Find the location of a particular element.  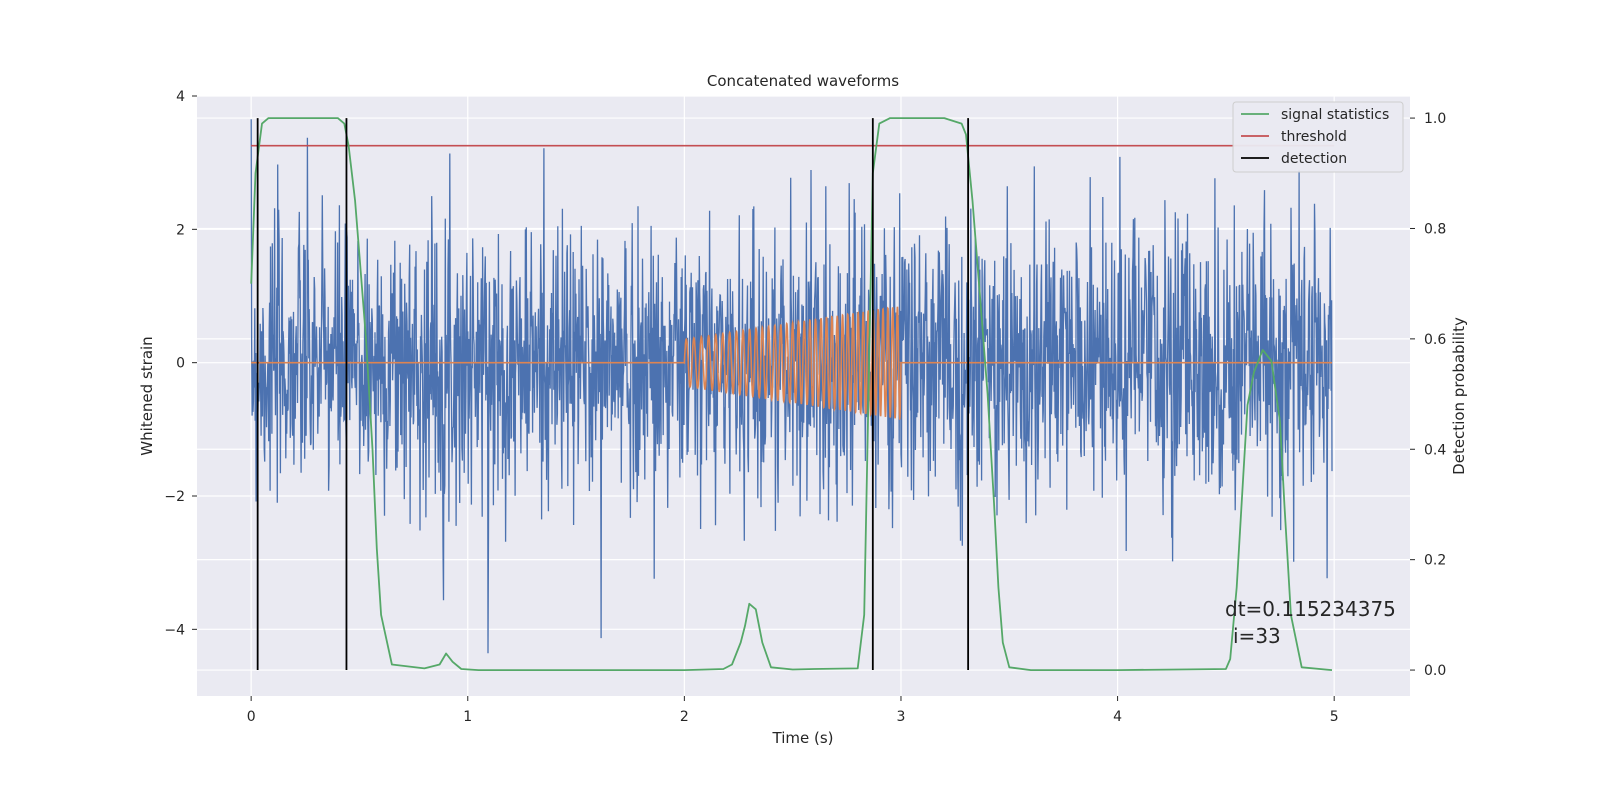

injected-signal-line is located at coordinates (792, 363).